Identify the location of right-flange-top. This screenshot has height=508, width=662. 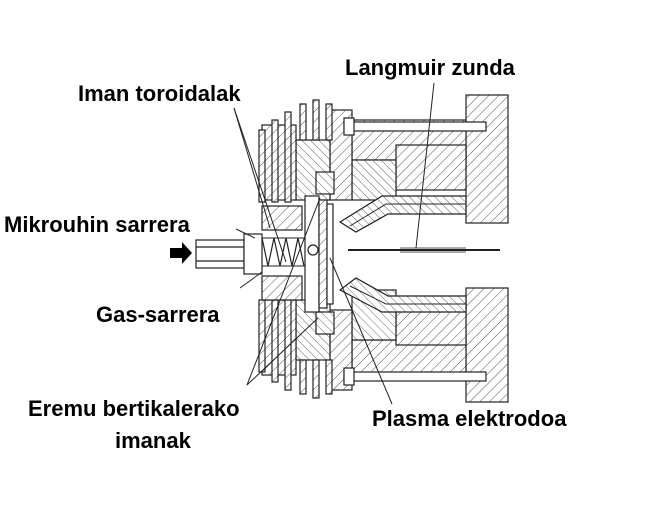
(487, 159).